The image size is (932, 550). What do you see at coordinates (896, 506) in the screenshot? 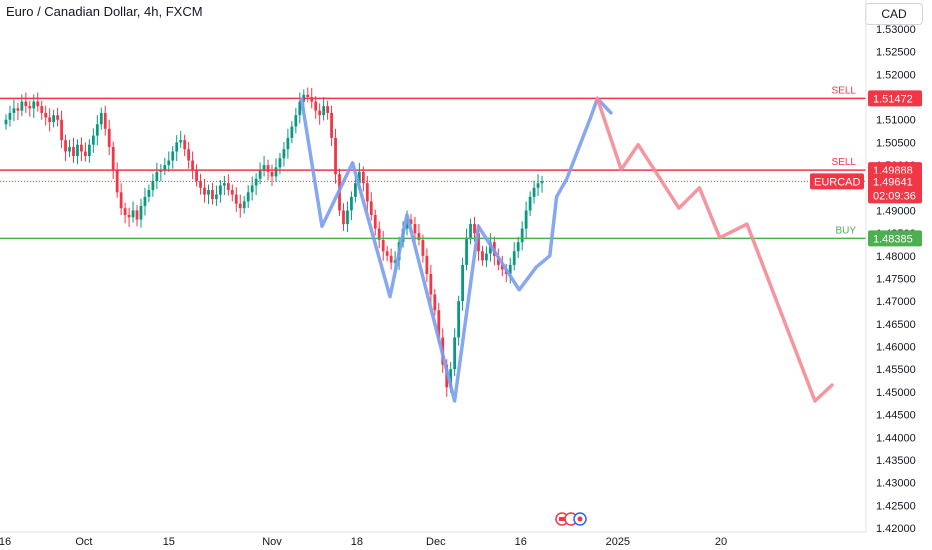
I see `price-tick-label: 1.42500` at bounding box center [896, 506].